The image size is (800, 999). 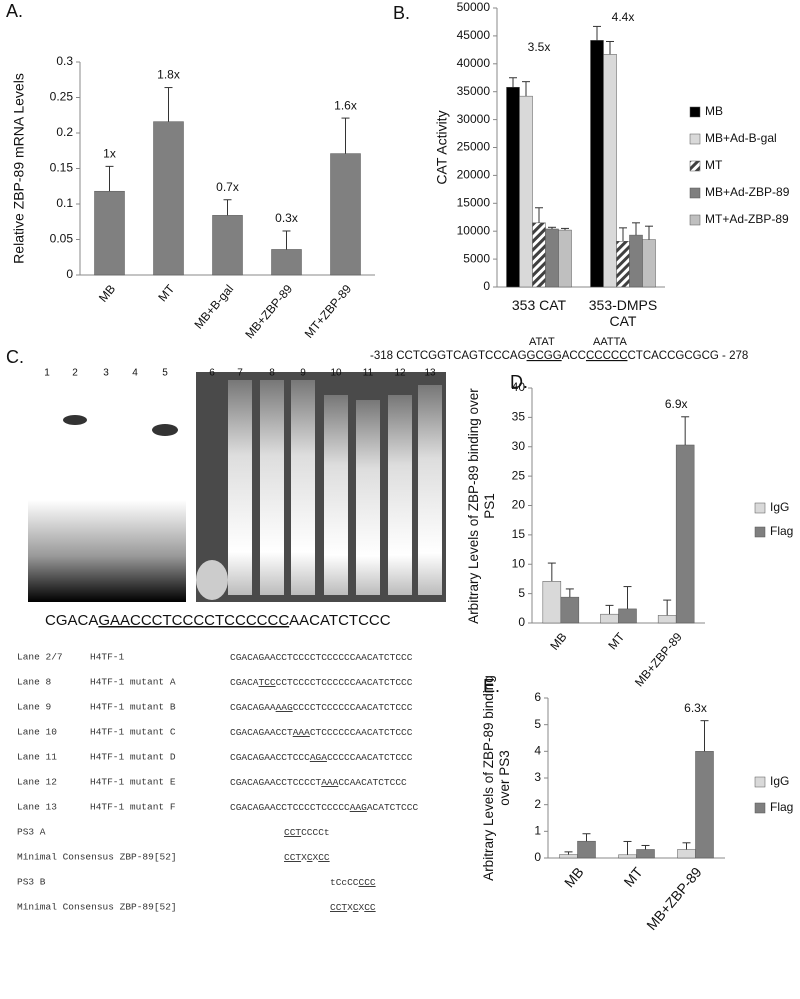 I want to click on sequence: CGACATCCCCTCCCCTCCCCCCAACATCTCCC, so click(x=321, y=682).